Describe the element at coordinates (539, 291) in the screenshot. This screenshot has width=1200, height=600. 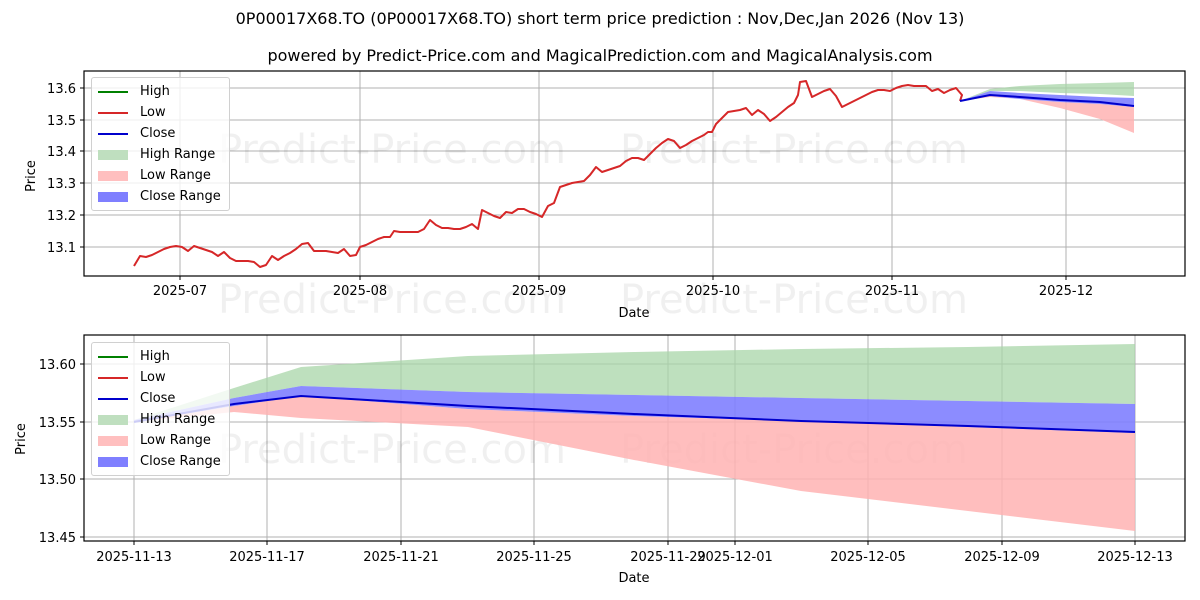
I see `x-tick-label: 2025-09` at that location.